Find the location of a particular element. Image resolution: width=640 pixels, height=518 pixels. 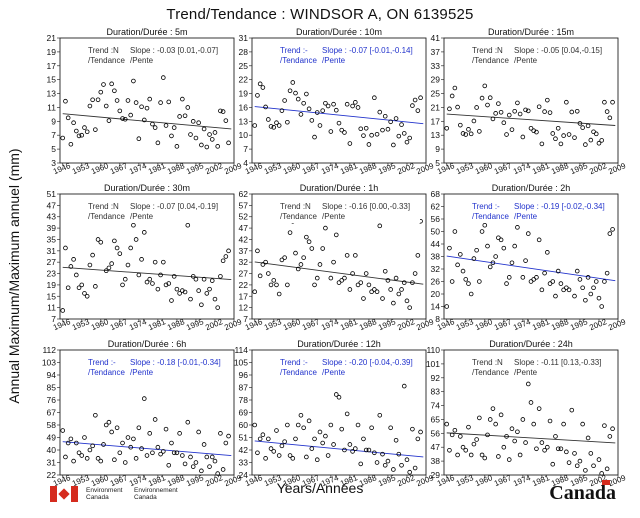

panel-title: Duration/Durée : 2h is located at coordinates (531, 188).